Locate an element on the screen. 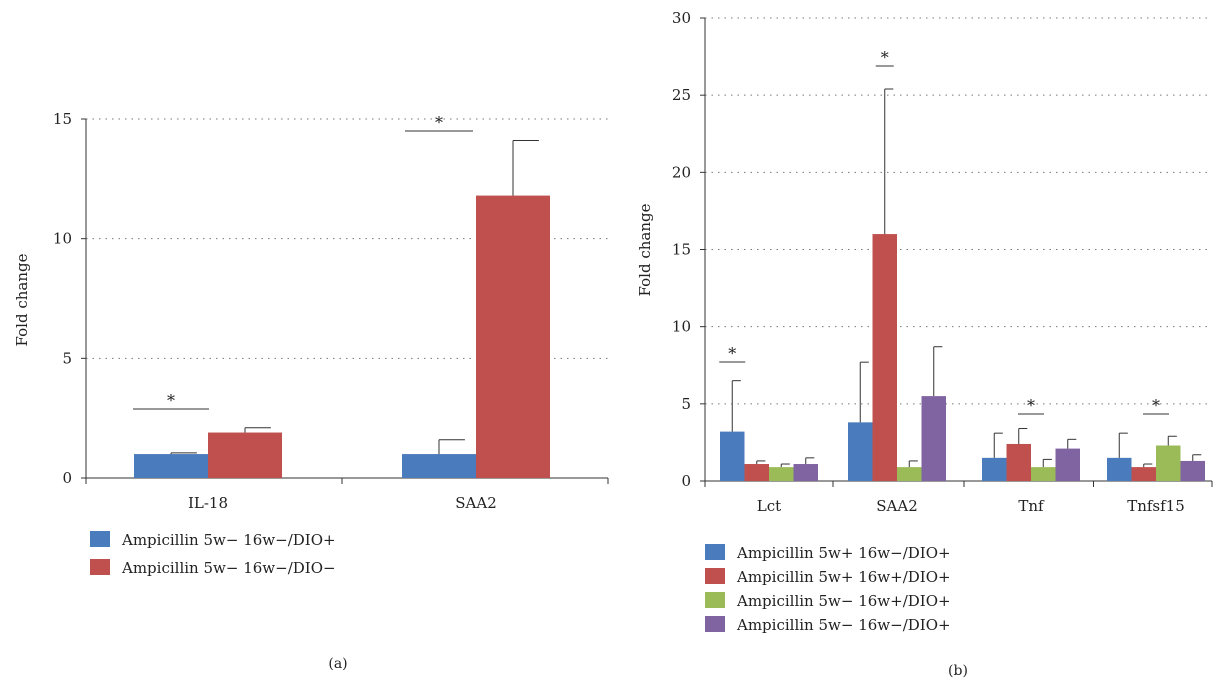 The image size is (1226, 686). panel-label: (a) is located at coordinates (337, 664).